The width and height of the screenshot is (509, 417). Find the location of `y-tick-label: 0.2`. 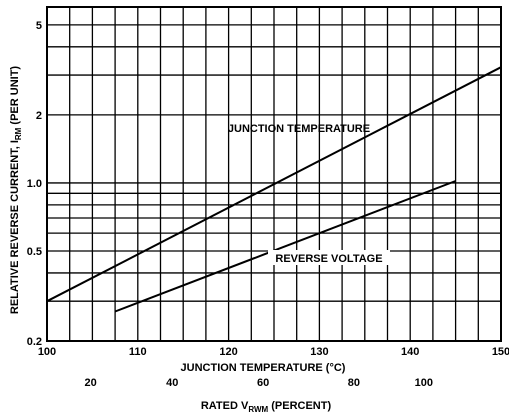

y-tick-label: 0.2 is located at coordinates (34, 342).